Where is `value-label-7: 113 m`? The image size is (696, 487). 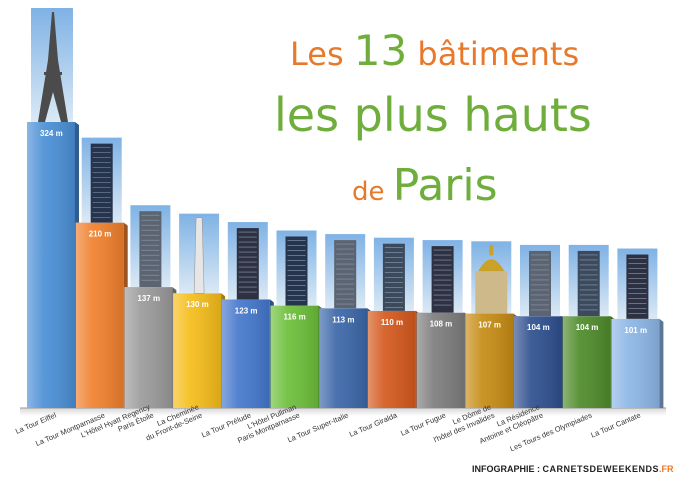
value-label-7: 113 m is located at coordinates (343, 319).